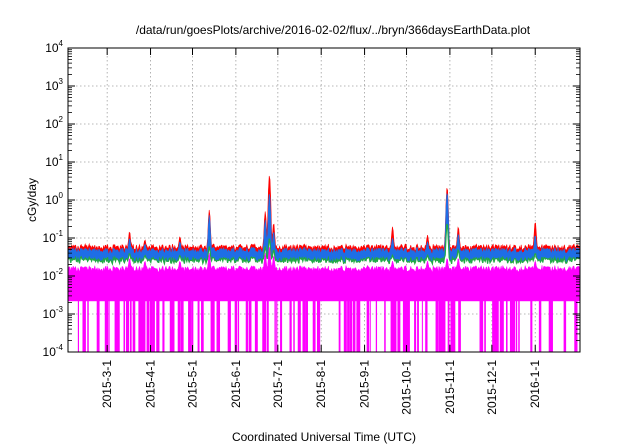  Describe the element at coordinates (193, 384) in the screenshot. I see `x-tick-label: 2015-5-1` at that location.